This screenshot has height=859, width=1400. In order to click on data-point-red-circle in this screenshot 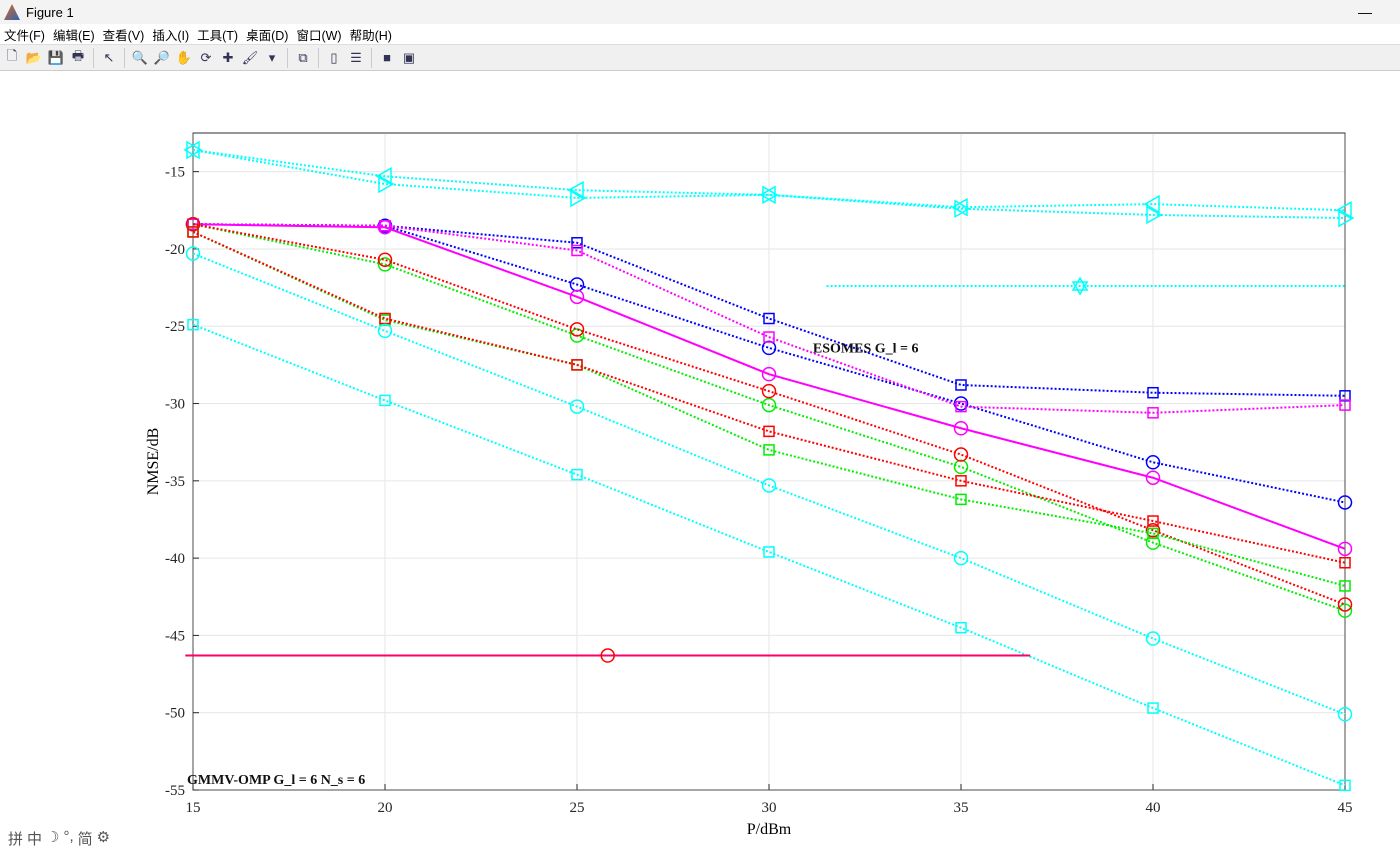, I will do `click(577, 329)`.